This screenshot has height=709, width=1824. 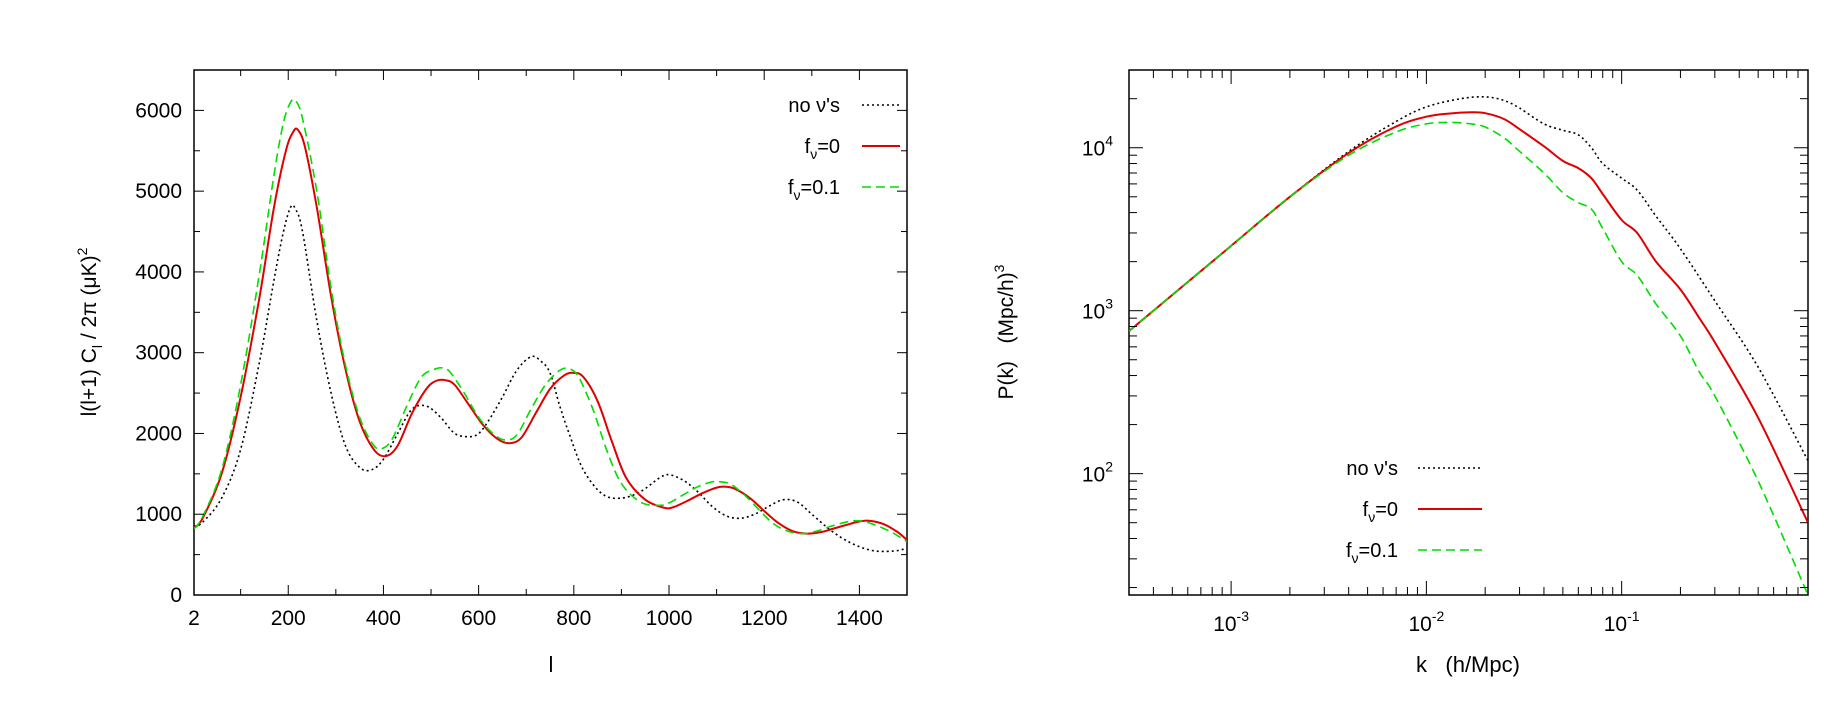 What do you see at coordinates (859, 618) in the screenshot?
I see `cl-x-tick-label: 1400` at bounding box center [859, 618].